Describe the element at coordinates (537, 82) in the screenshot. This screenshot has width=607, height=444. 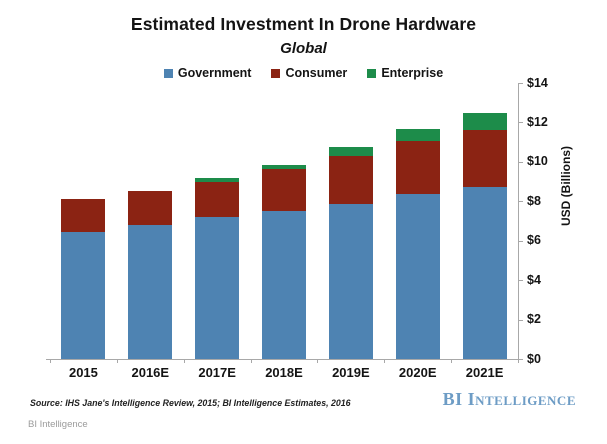
I see `y-axis-label: $14` at that location.